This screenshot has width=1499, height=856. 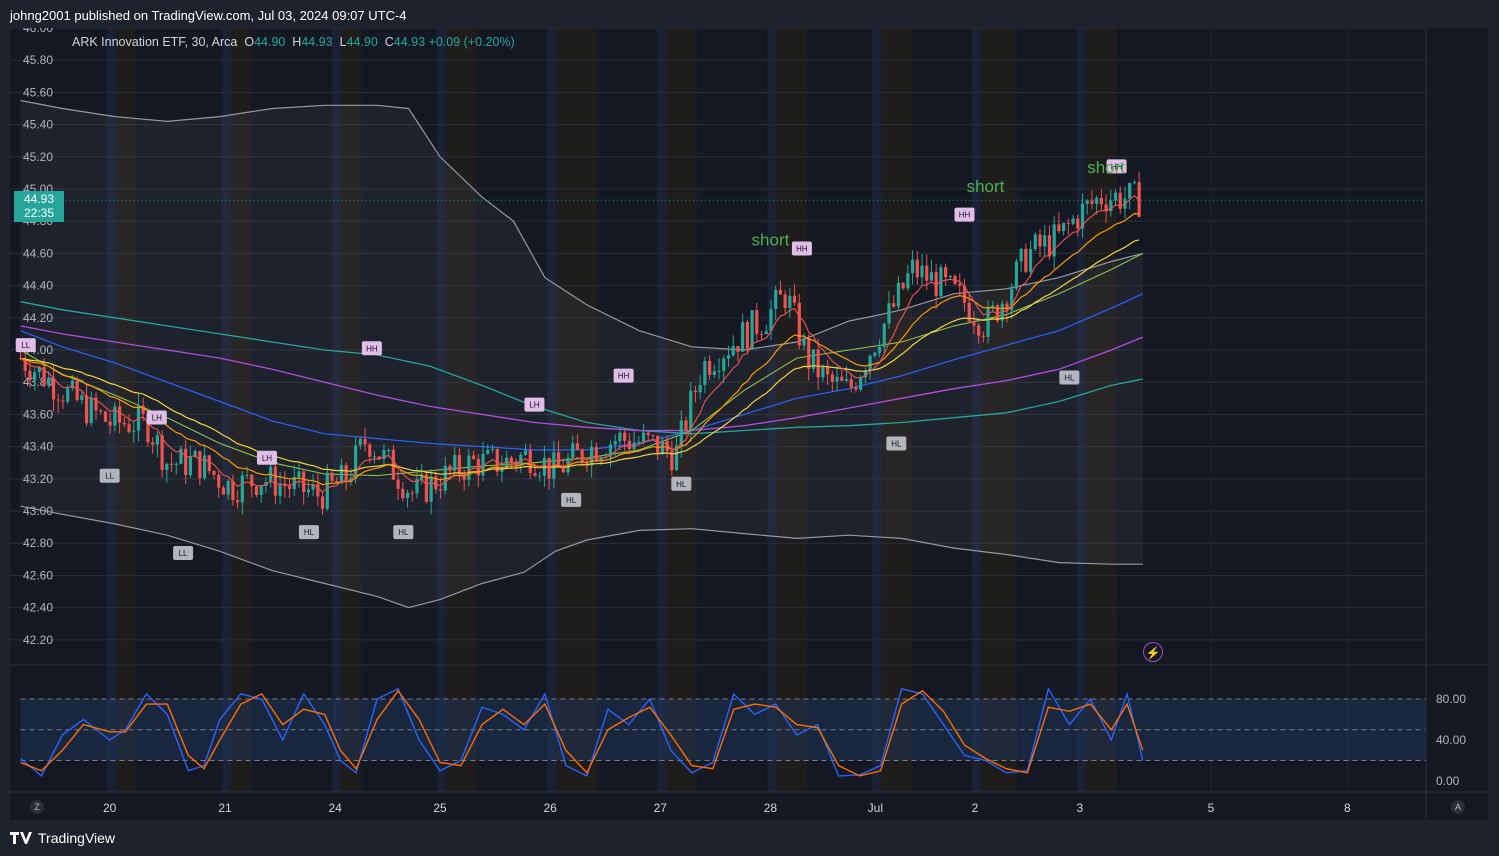 I want to click on y-tick-label: 43.20, so click(x=38, y=479).